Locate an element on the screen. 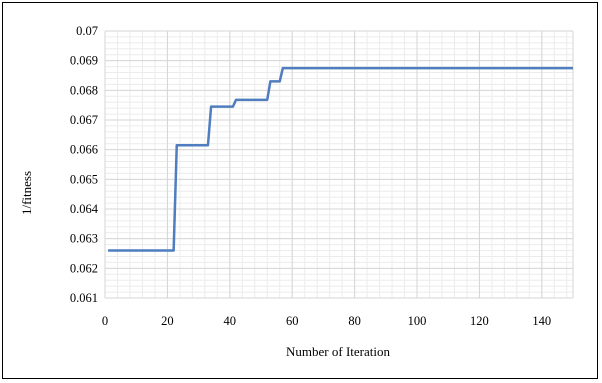 Image resolution: width=602 pixels, height=383 pixels. y-tick-label: 0.067 is located at coordinates (84, 120).